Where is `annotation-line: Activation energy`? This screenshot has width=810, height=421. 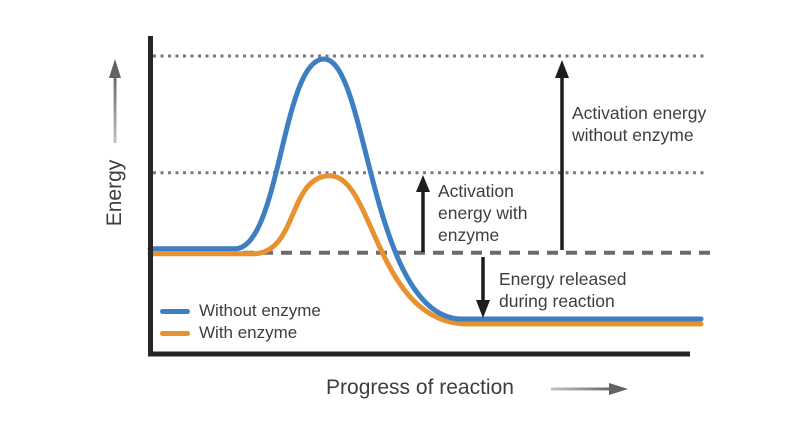
annotation-line: Activation energy is located at coordinates (639, 113).